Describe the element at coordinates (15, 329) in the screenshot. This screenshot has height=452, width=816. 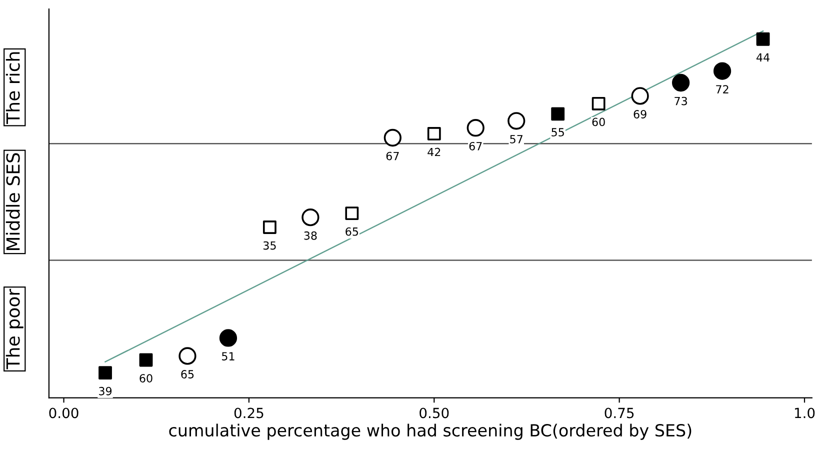
I see `text: The poor` at that location.